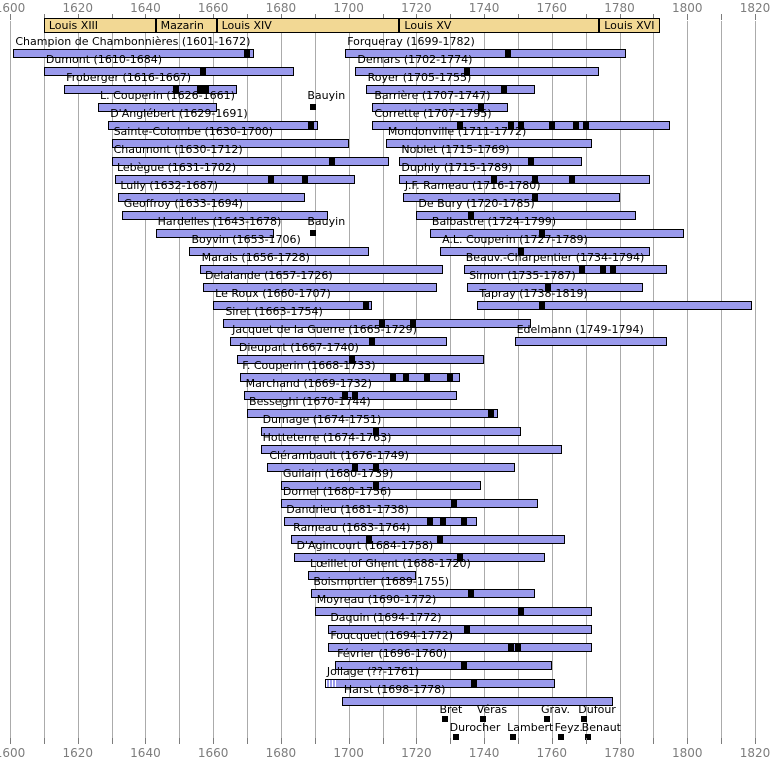 This screenshot has height=769, width=775. What do you see at coordinates (415, 59) in the screenshot?
I see `composer-label: Demars (1702-1774)` at bounding box center [415, 59].